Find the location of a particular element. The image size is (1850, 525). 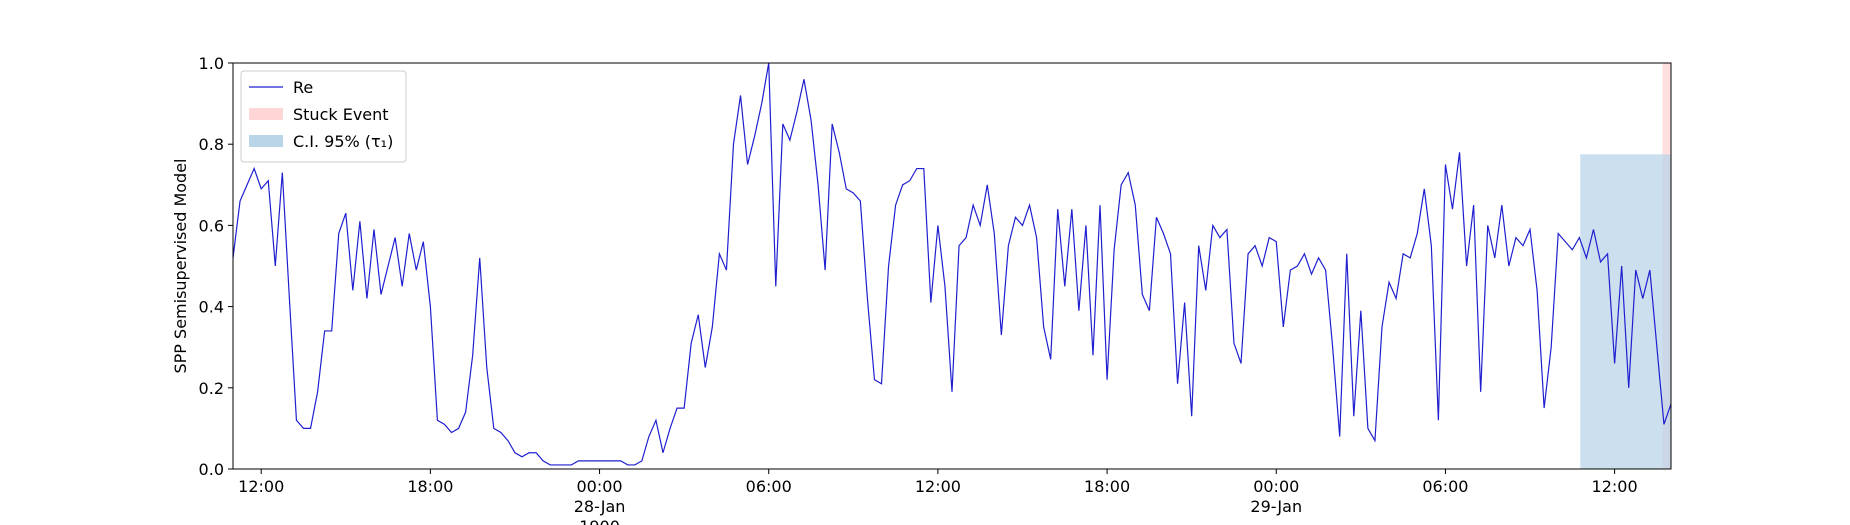

y-tick-label: 0.2 is located at coordinates (211, 388).